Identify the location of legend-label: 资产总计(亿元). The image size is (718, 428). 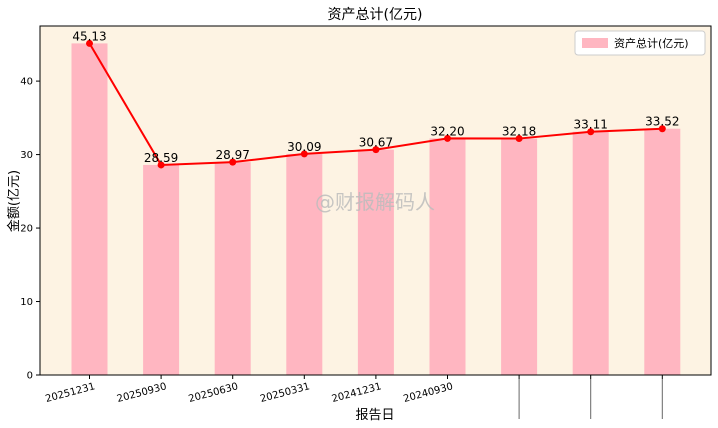
(651, 43).